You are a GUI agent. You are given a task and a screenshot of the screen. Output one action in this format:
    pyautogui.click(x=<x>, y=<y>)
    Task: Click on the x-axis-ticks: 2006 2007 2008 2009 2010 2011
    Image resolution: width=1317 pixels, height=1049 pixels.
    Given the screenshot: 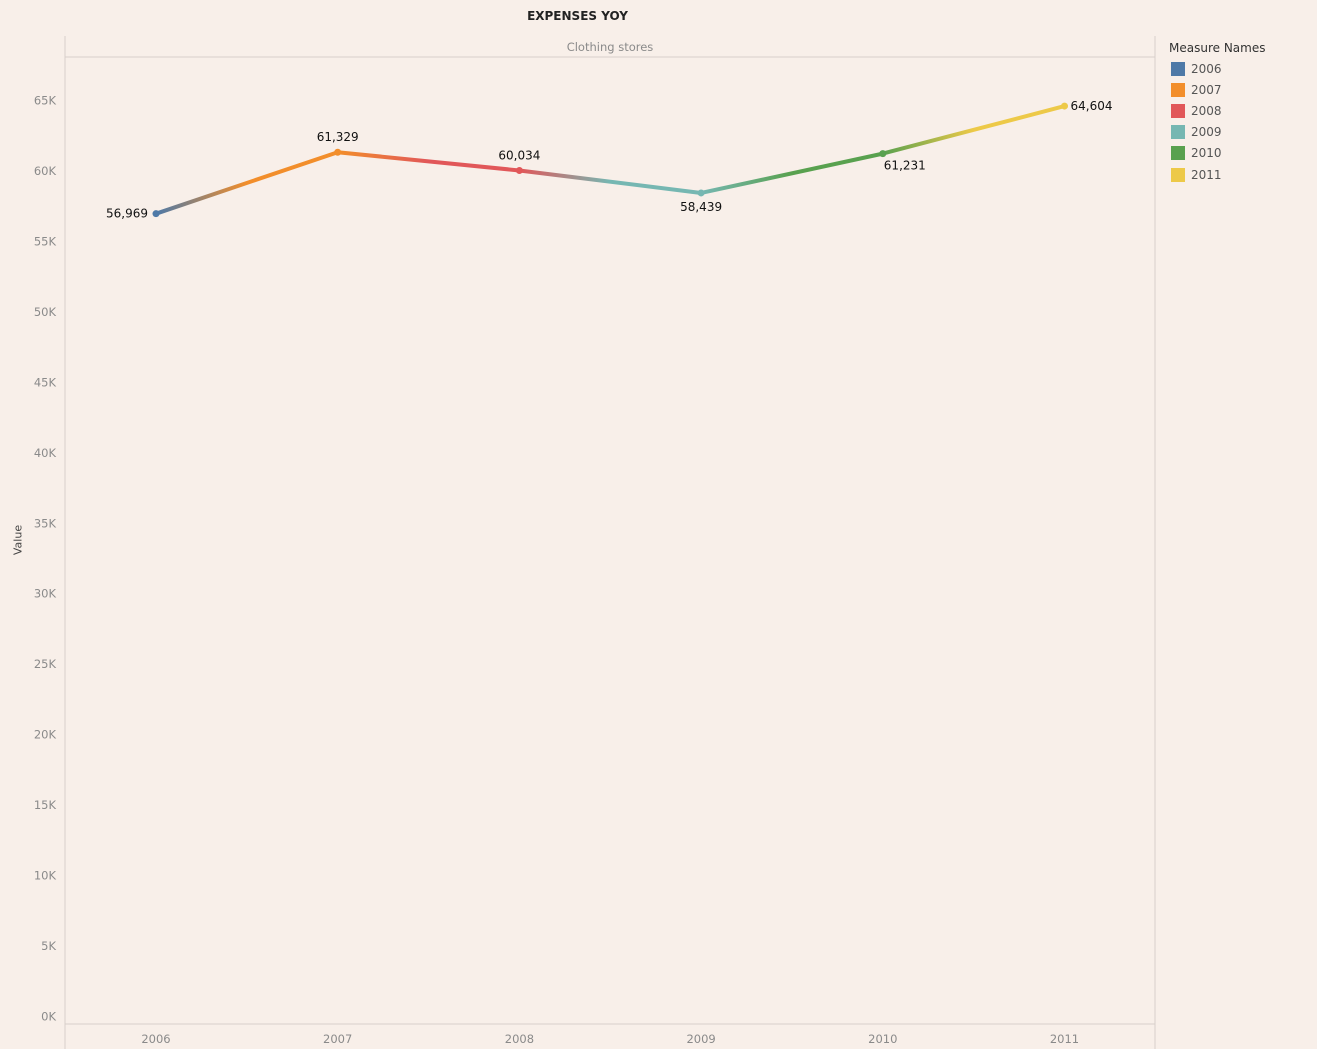 What is the action you would take?
    pyautogui.click(x=610, y=1039)
    